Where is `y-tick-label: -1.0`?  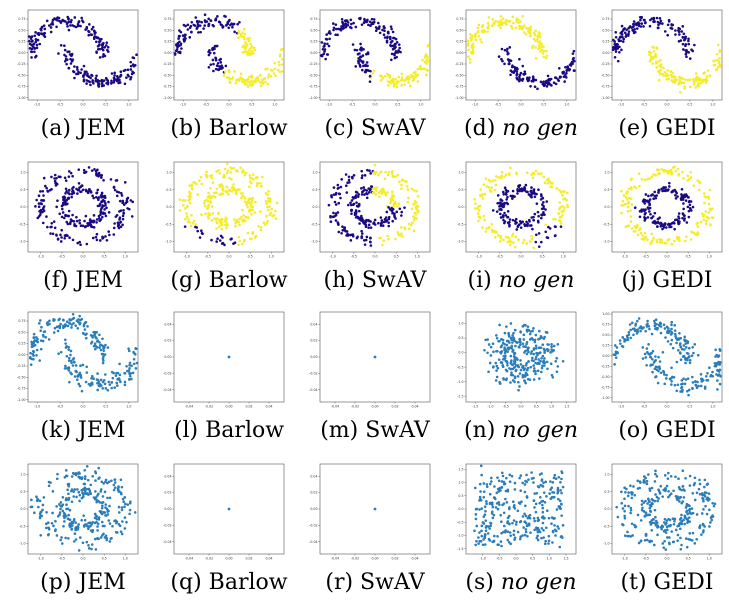 y-tick-label: -1.0 is located at coordinates (606, 242).